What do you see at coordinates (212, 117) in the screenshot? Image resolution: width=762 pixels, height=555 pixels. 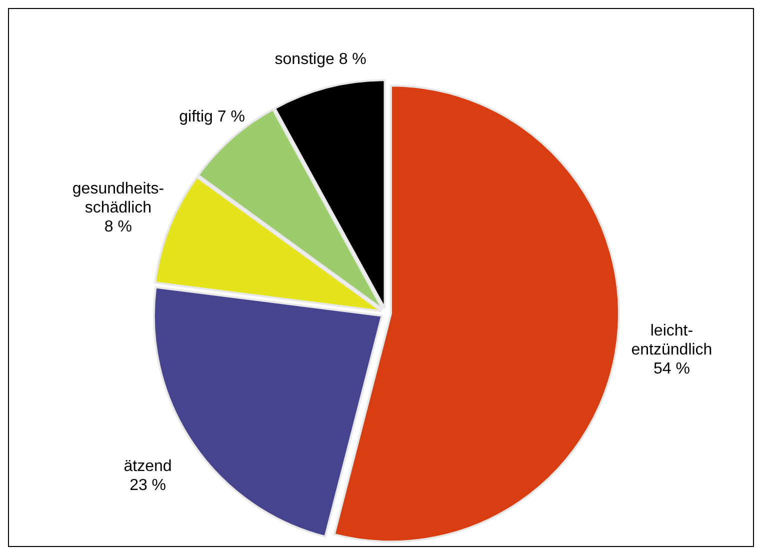 I see `slice-label: giftig 7 %` at bounding box center [212, 117].